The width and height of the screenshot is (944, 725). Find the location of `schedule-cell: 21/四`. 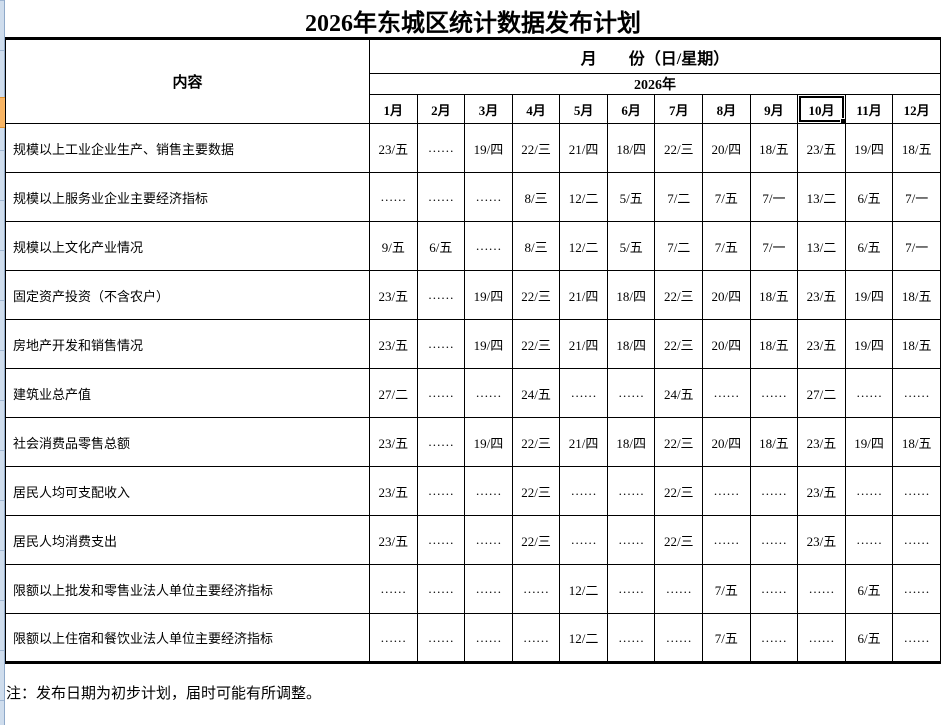

schedule-cell: 21/四 is located at coordinates (583, 442).